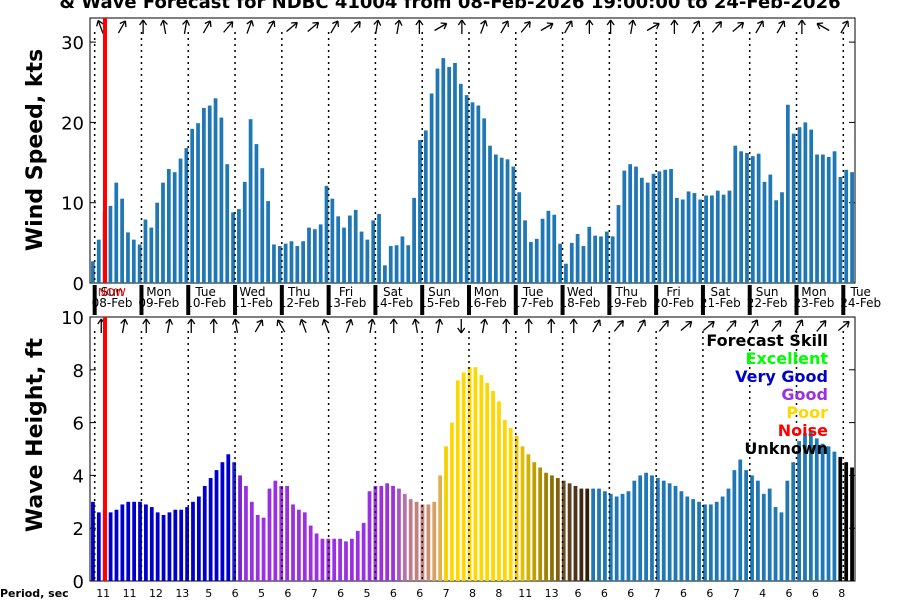 This screenshot has height=600, width=900. I want to click on day-label: Sun, so click(112, 292).